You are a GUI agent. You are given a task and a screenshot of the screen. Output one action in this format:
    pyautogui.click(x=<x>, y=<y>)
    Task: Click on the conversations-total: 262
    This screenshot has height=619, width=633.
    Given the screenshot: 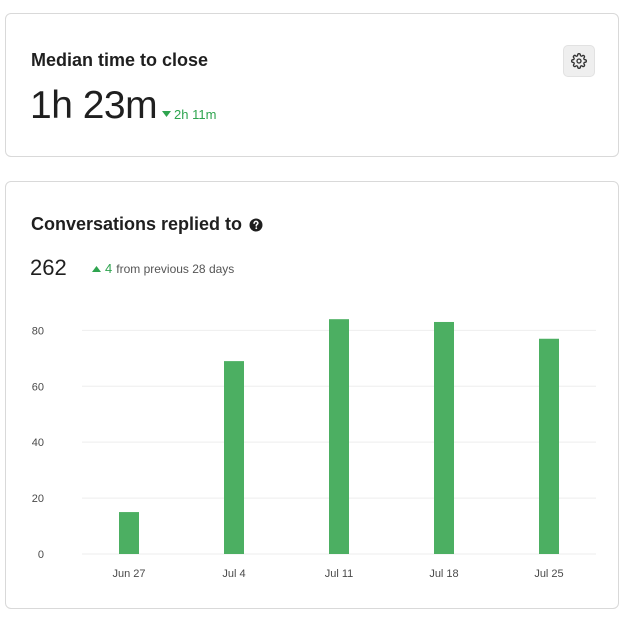 What is the action you would take?
    pyautogui.click(x=48, y=267)
    